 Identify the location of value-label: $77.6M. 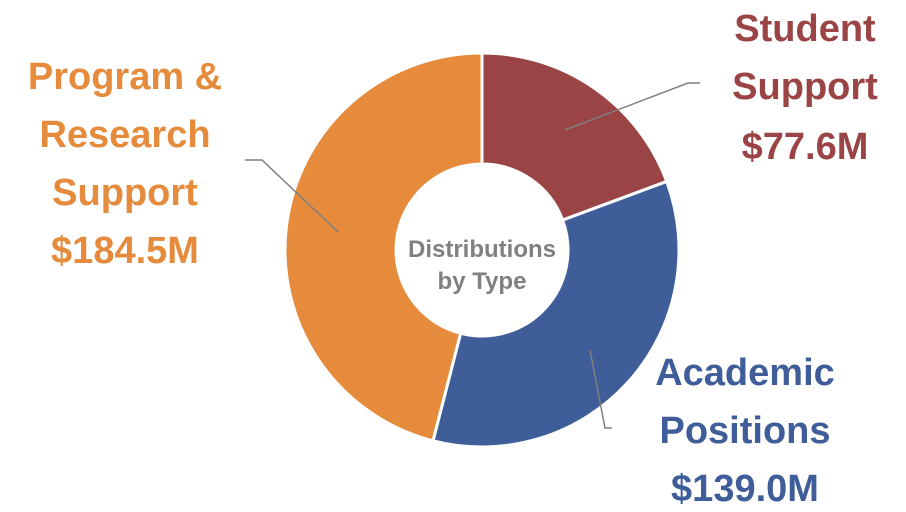
(805, 147).